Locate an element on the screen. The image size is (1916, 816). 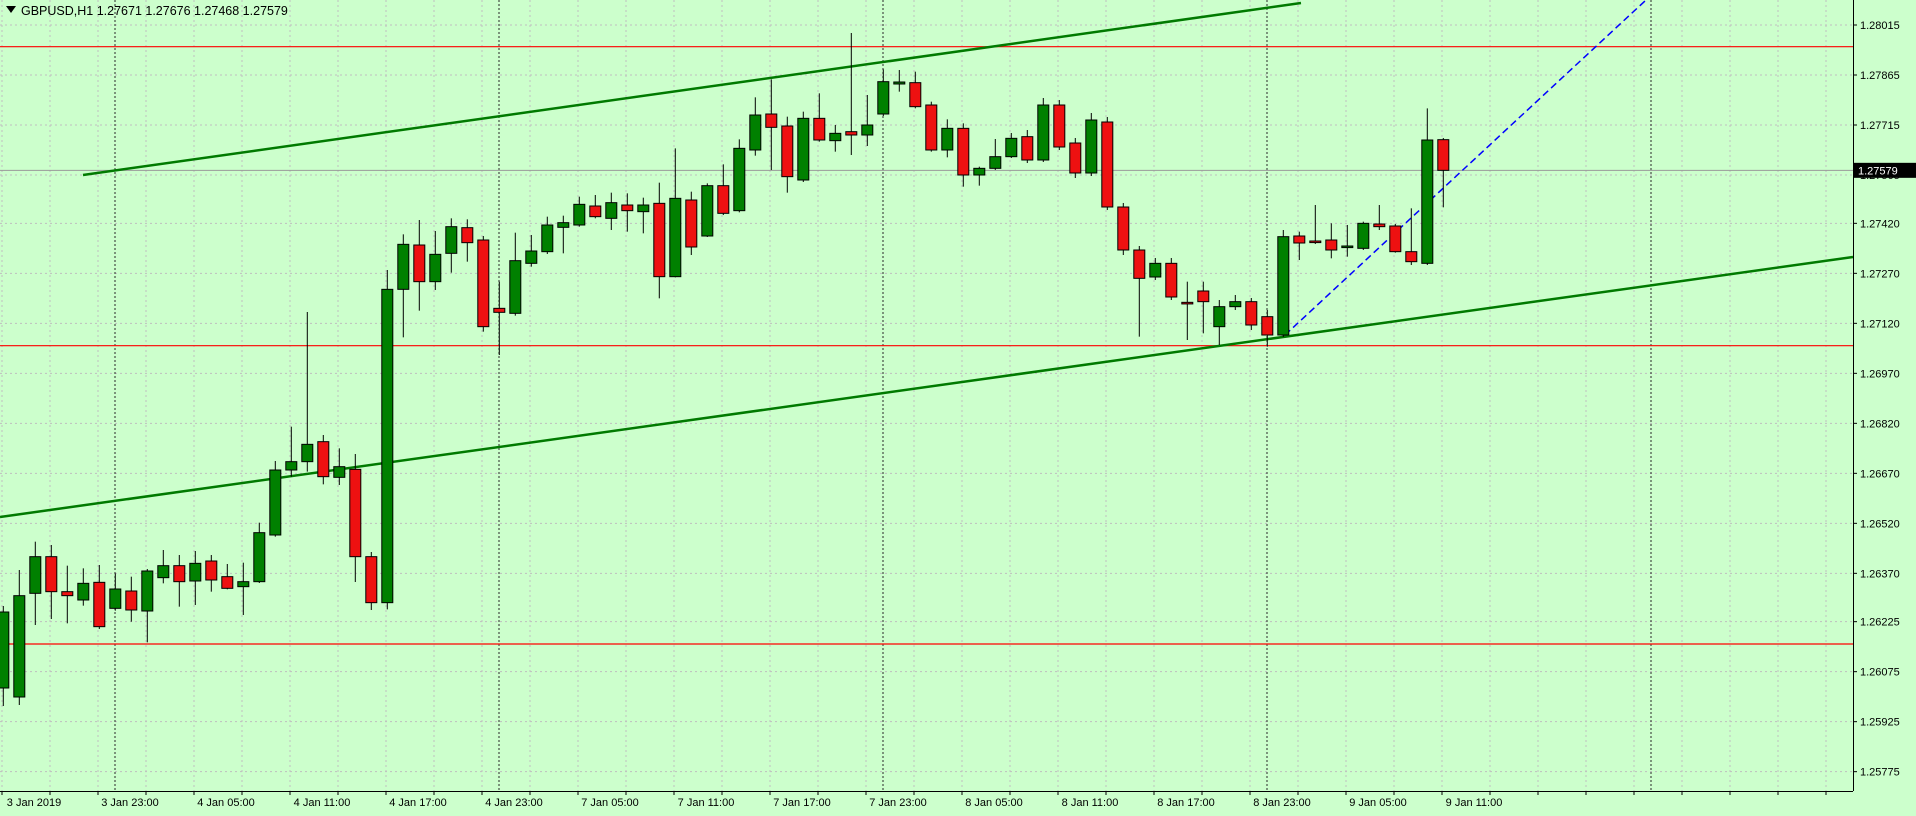
current-price-badge is located at coordinates (1884, 170).